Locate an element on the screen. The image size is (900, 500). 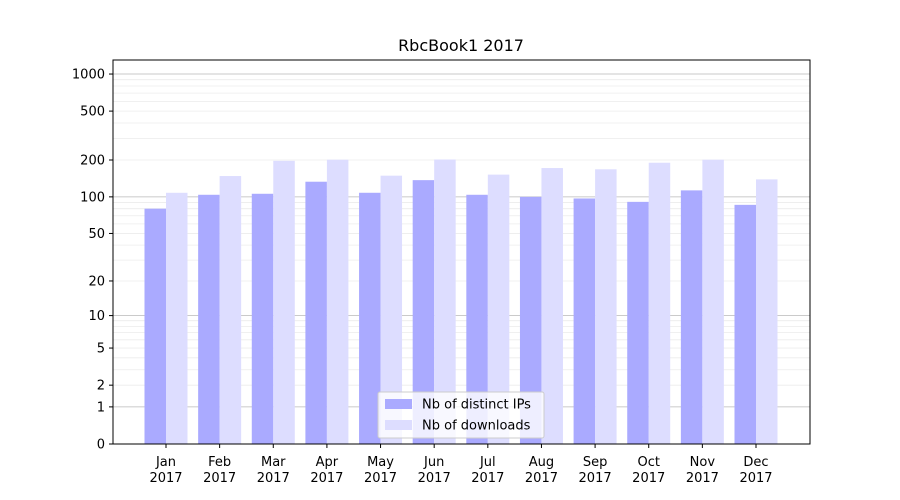
y-tick-label: 50 is located at coordinates (96, 234).